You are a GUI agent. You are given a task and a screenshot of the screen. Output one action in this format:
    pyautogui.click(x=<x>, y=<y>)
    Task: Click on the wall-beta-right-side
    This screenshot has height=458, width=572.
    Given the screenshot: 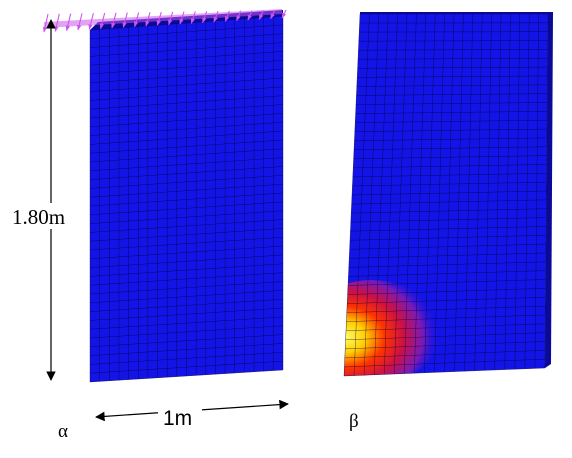 What is the action you would take?
    pyautogui.click(x=549, y=190)
    